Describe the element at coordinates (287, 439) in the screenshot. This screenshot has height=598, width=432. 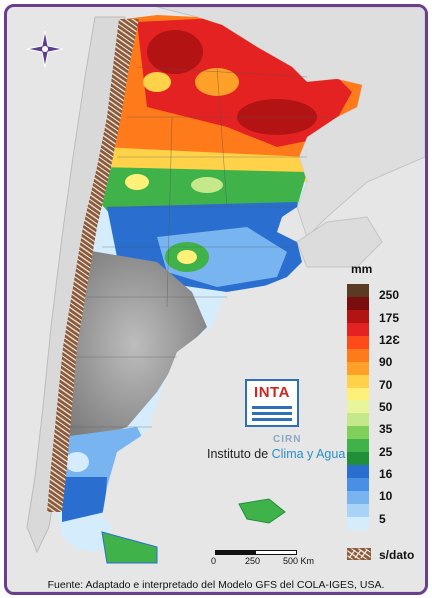
I see `cirn-label: CIRN` at that location.